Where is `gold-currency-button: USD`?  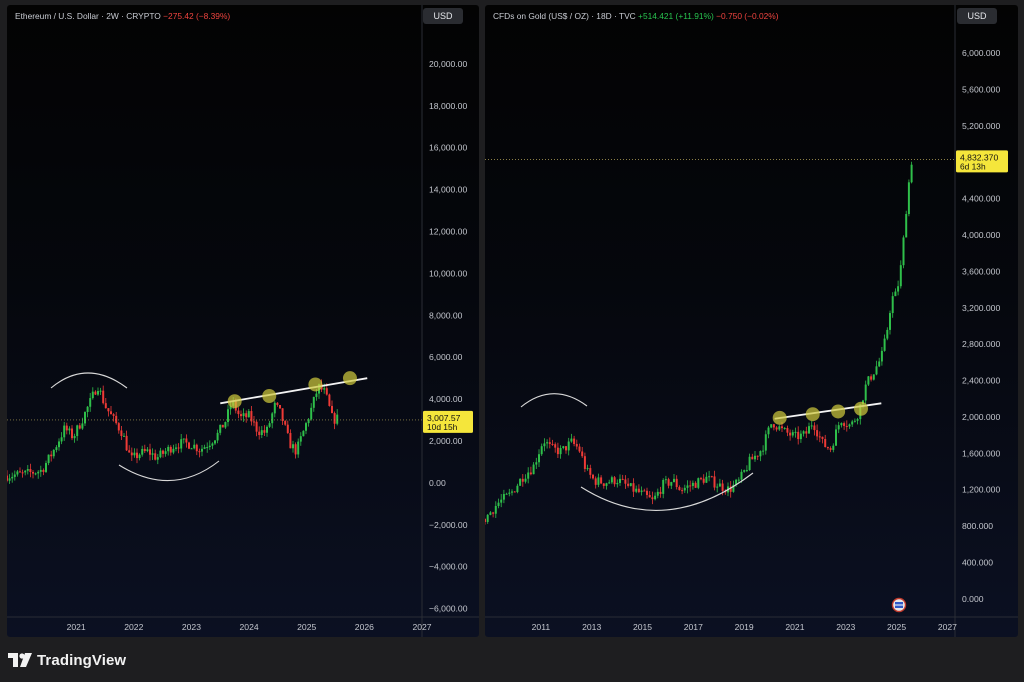 gold-currency-button: USD is located at coordinates (977, 16).